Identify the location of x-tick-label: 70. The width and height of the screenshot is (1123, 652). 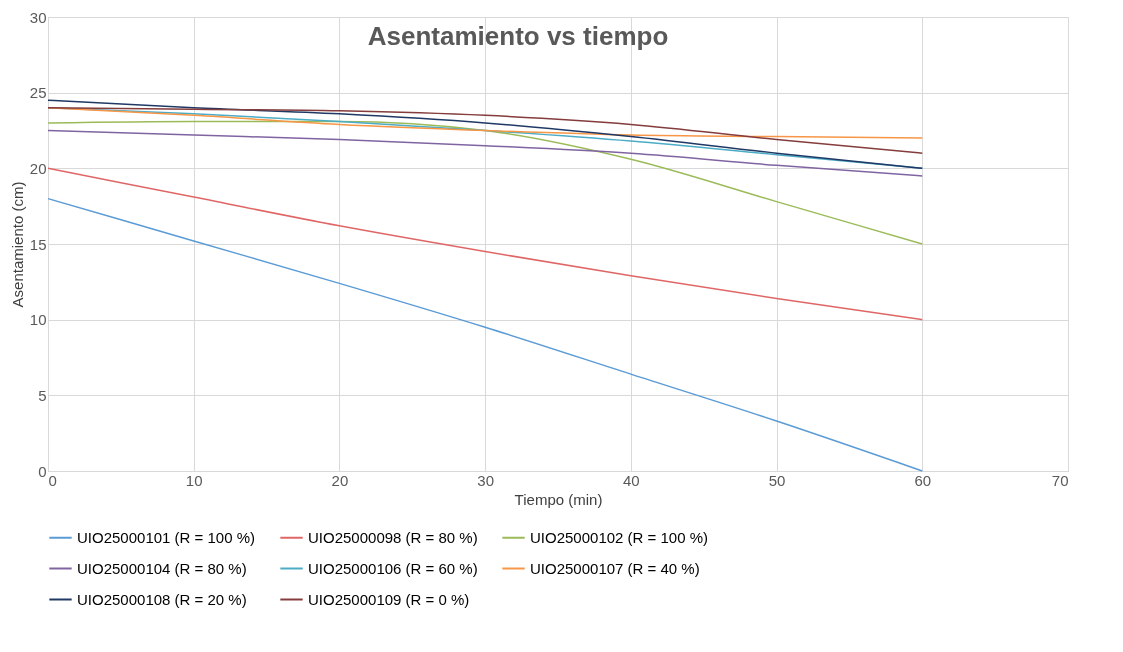
(1060, 480).